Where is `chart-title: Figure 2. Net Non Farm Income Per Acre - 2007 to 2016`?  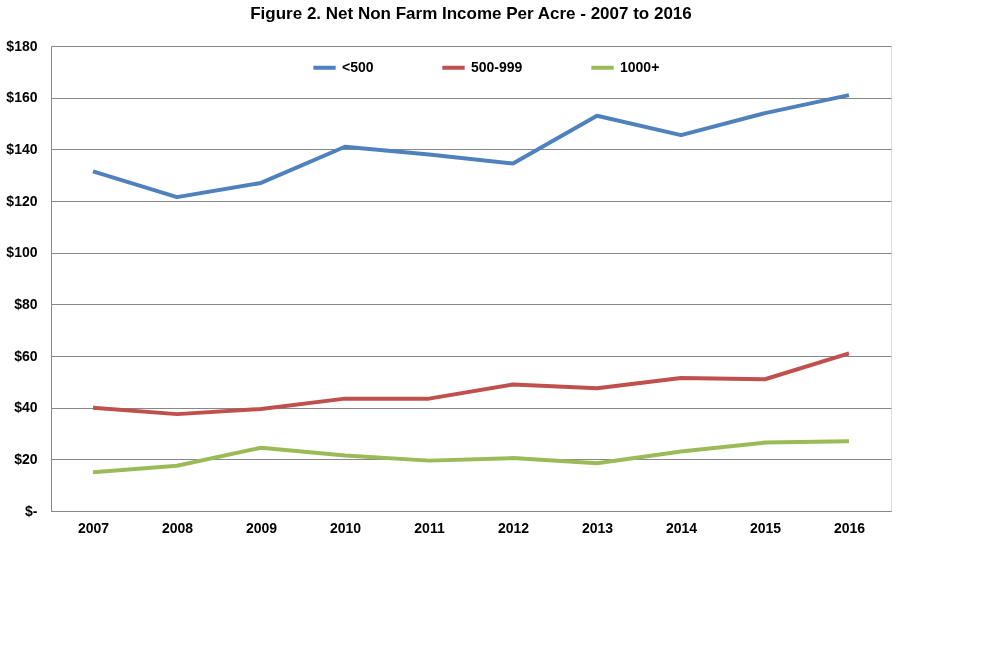
chart-title: Figure 2. Net Non Farm Income Per Acre - 2007 to 2016 is located at coordinates (471, 13).